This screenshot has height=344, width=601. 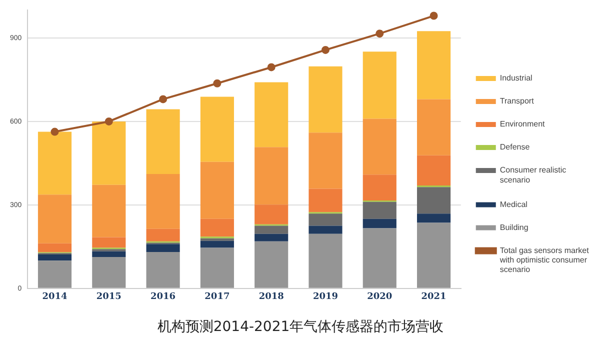 What do you see at coordinates (163, 297) in the screenshot?
I see `x-tick-label: 2016` at bounding box center [163, 297].